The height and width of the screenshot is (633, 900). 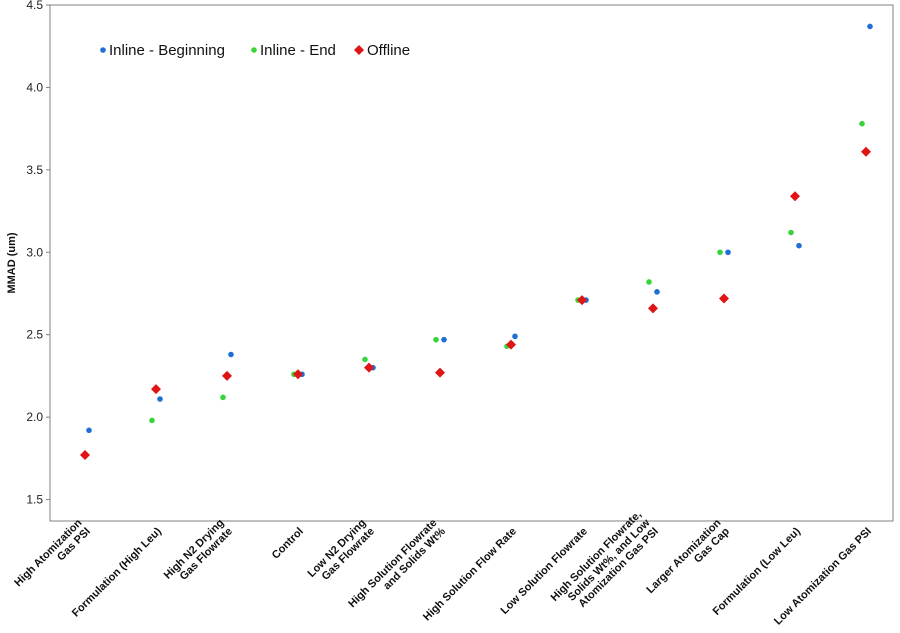 What do you see at coordinates (12, 262) in the screenshot?
I see `y-axis-title: MMAD (um)` at bounding box center [12, 262].